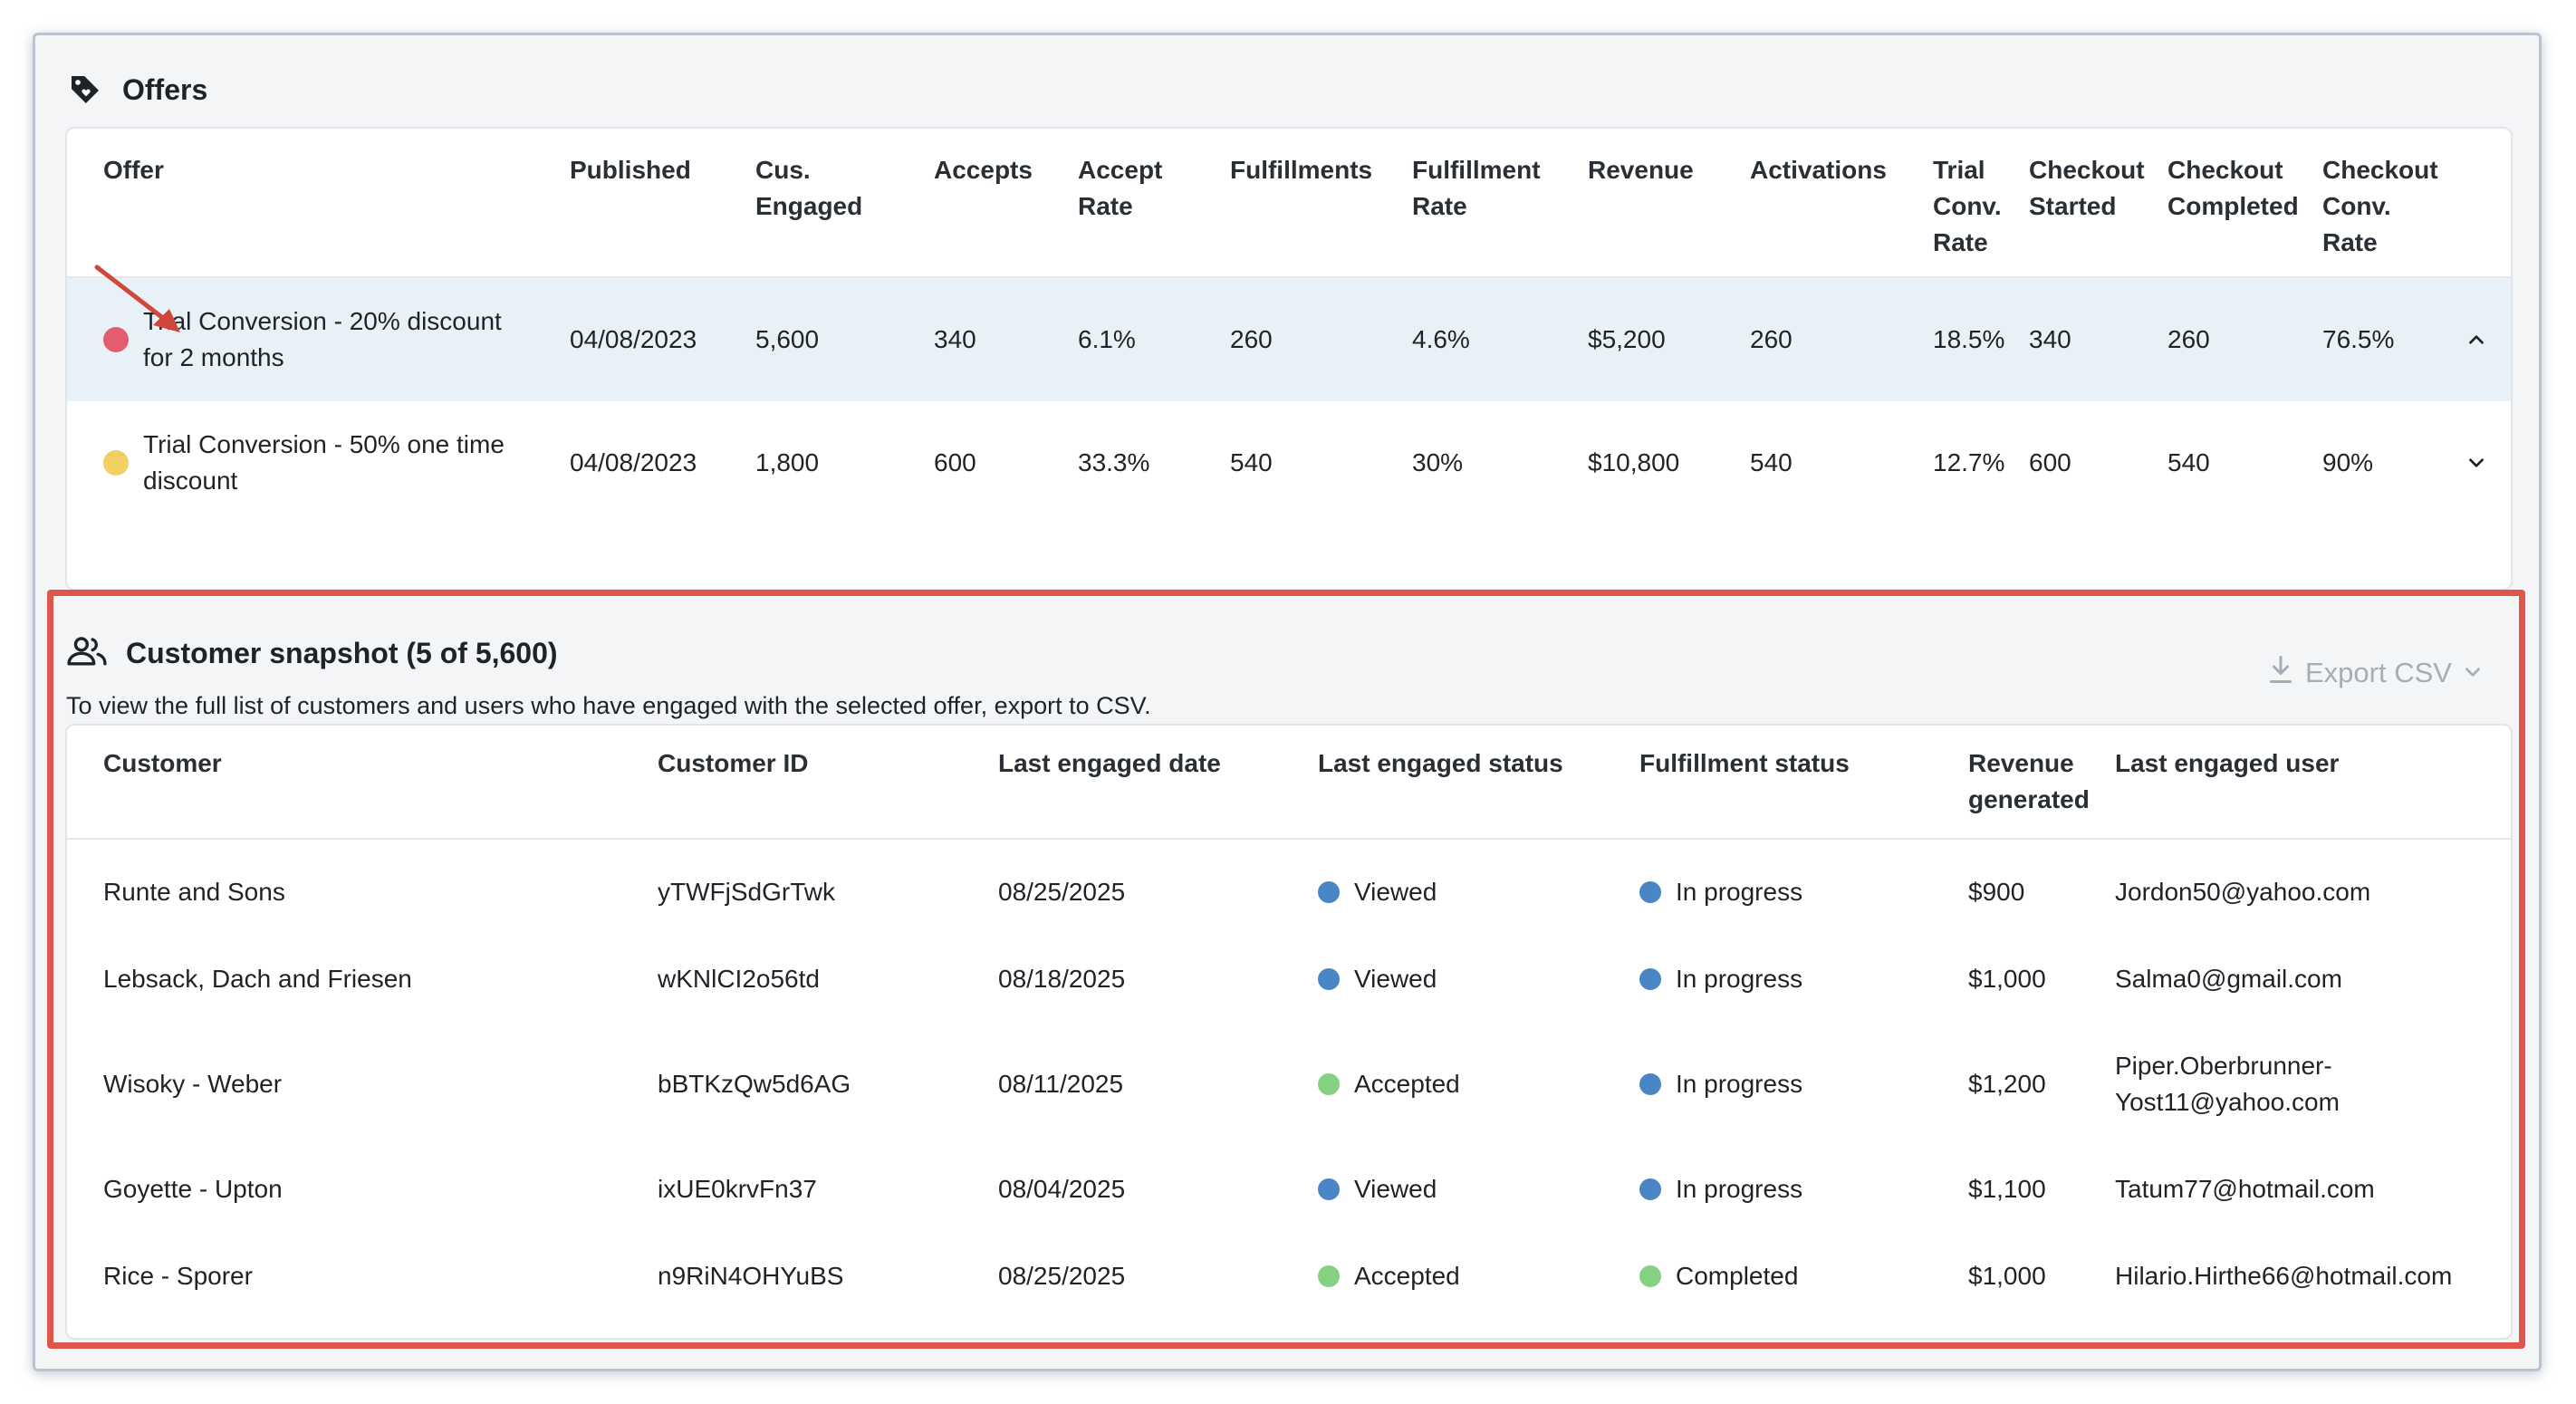 Image resolution: width=2576 pixels, height=1404 pixels. Describe the element at coordinates (1438, 462) in the screenshot. I see `offer-fulfillment-rate: 30%` at that location.